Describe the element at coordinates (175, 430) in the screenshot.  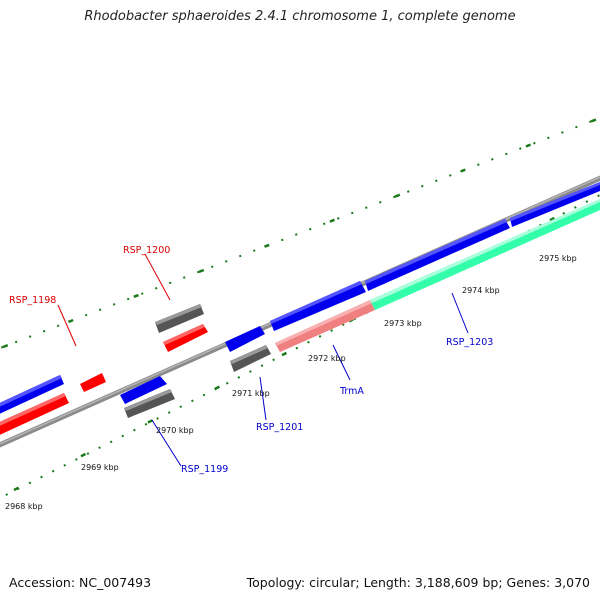
I see `scale-label: 2970 kbp` at that location.